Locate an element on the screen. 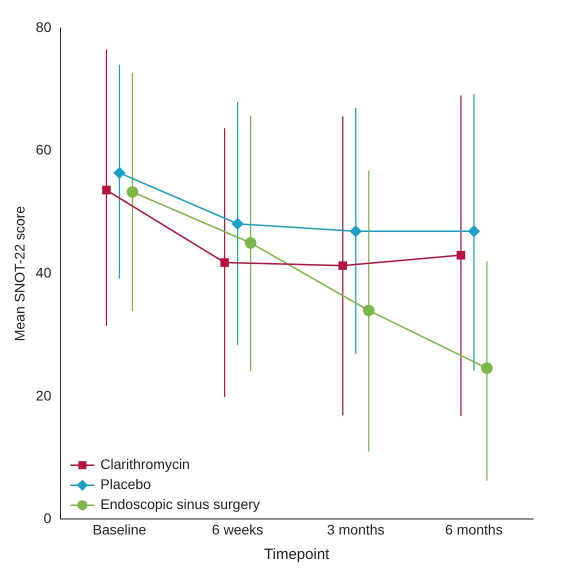 The width and height of the screenshot is (565, 578). y-tick-label: 60 is located at coordinates (44, 150).